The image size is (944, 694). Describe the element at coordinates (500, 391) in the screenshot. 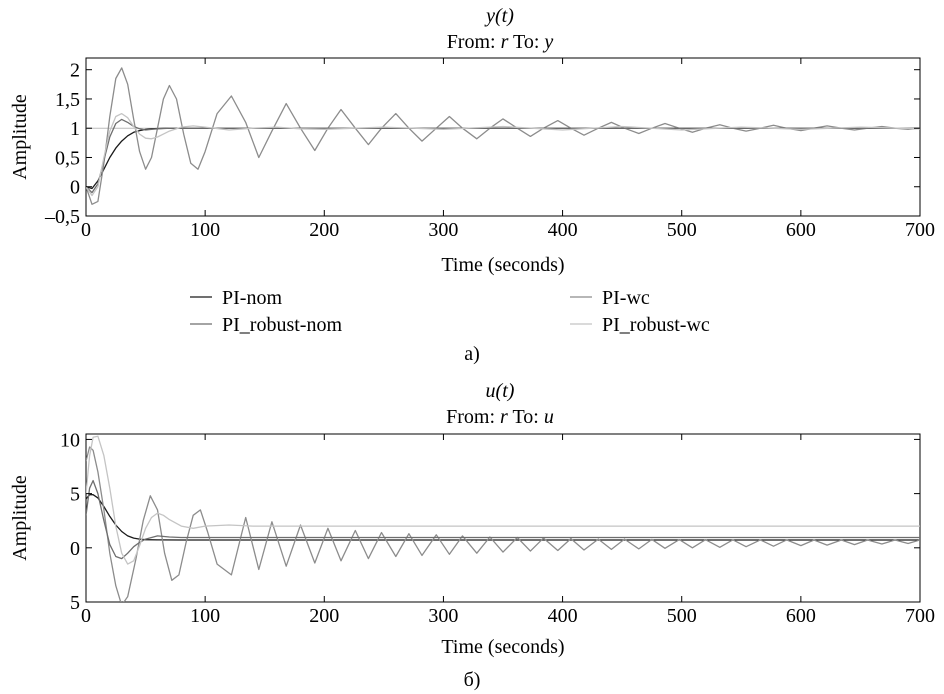

I see `chart-title-line1: u(t)` at that location.